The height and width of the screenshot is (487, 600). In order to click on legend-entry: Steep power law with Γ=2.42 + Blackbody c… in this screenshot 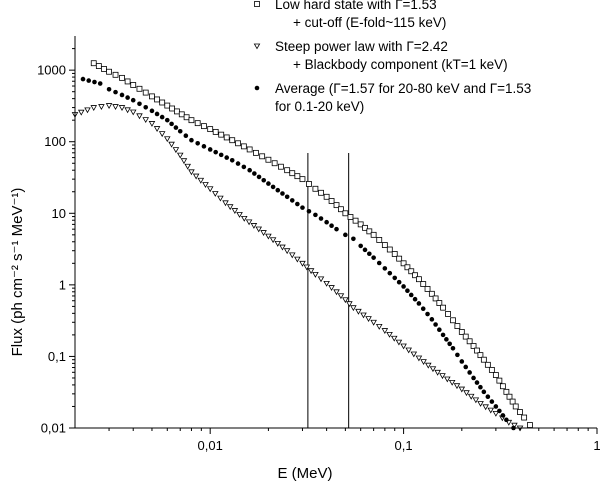, I will do `click(380, 55)`.